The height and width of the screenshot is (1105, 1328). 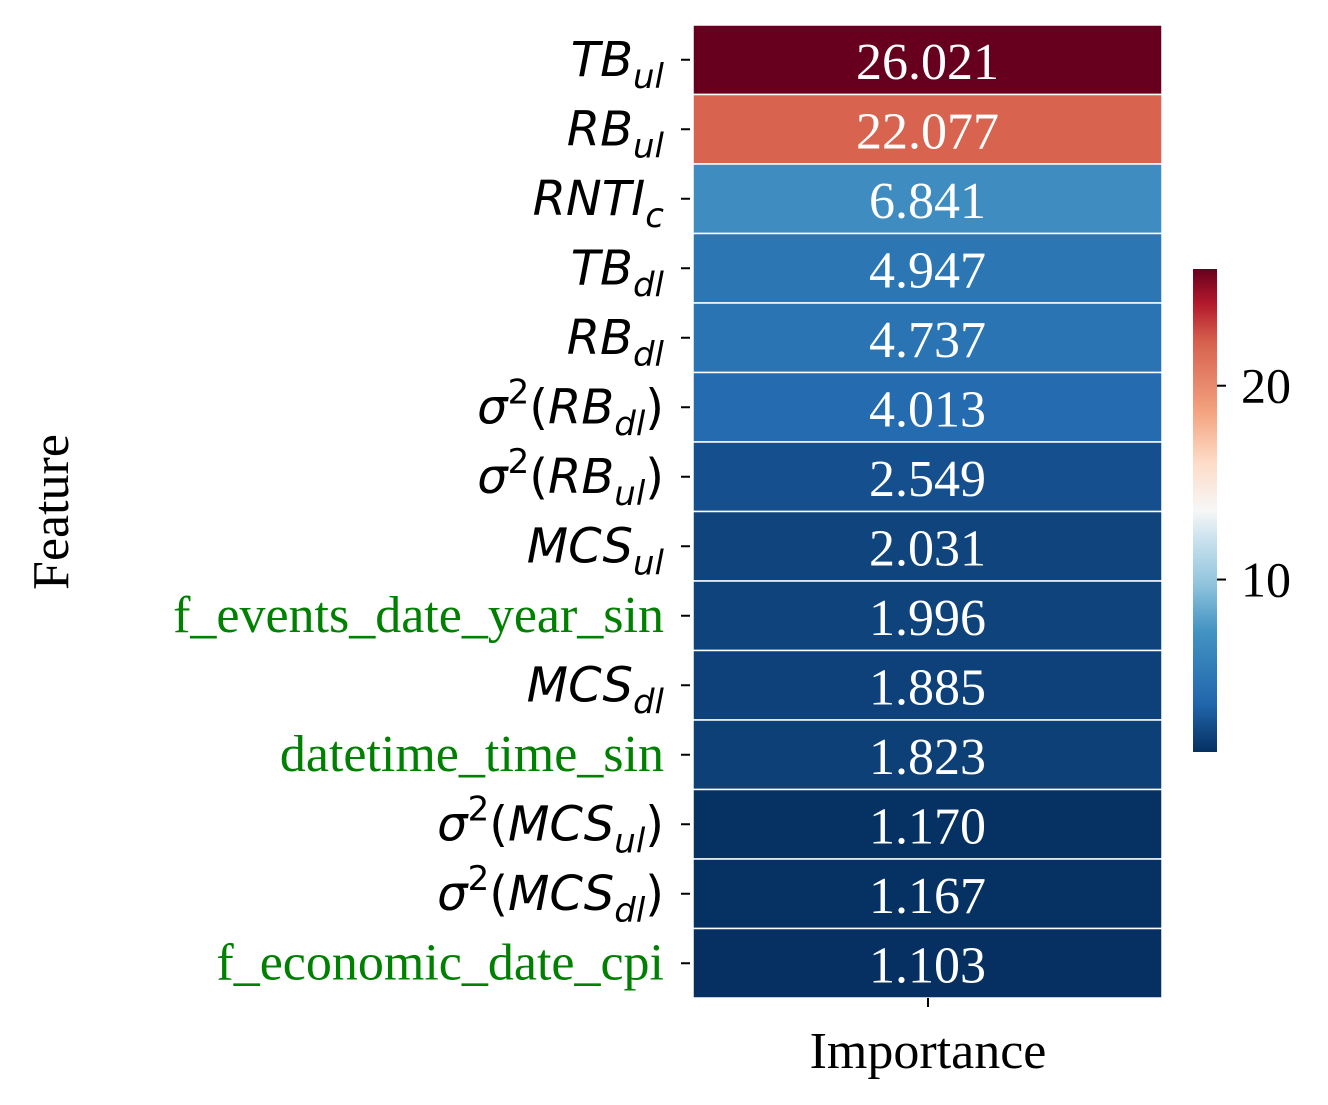 I want to click on cell-value-label: 1.170, so click(x=927, y=826).